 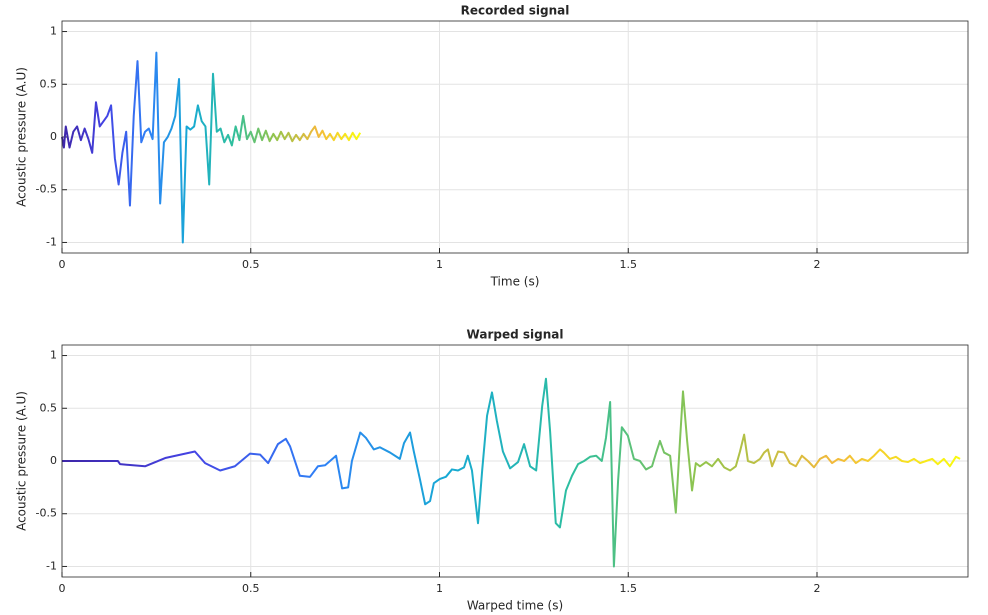 What do you see at coordinates (211, 147) in the screenshot?
I see `signal-line` at bounding box center [211, 147].